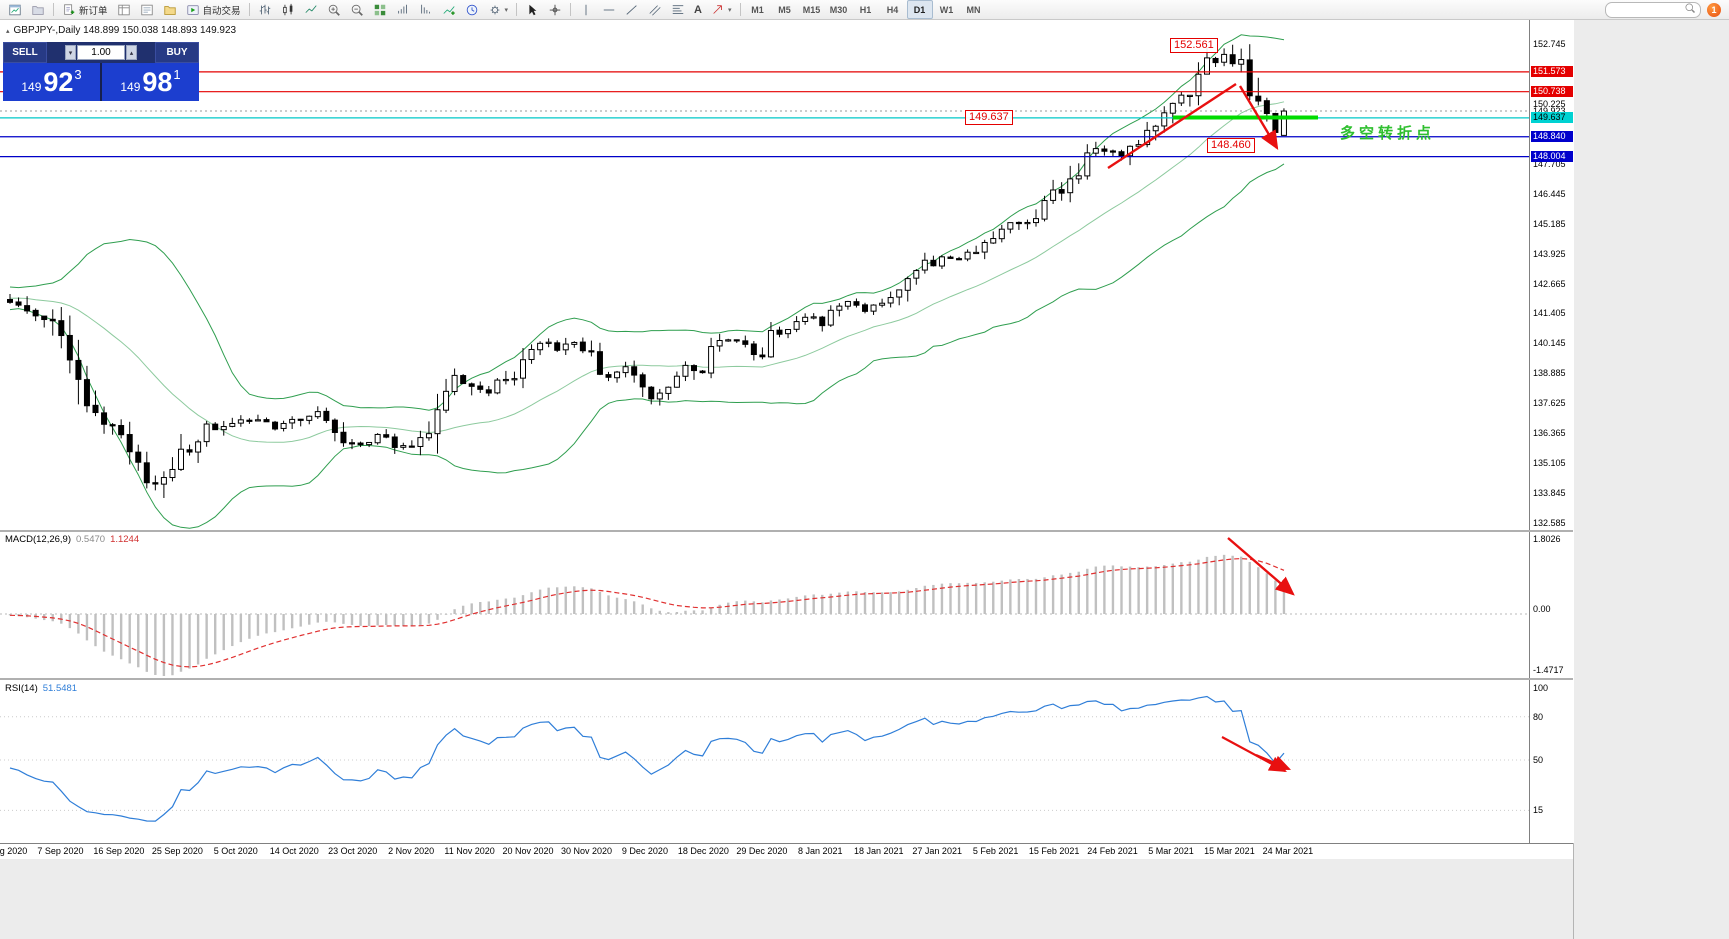  I want to click on arrow-tool-button: ▾, so click(721, 9).